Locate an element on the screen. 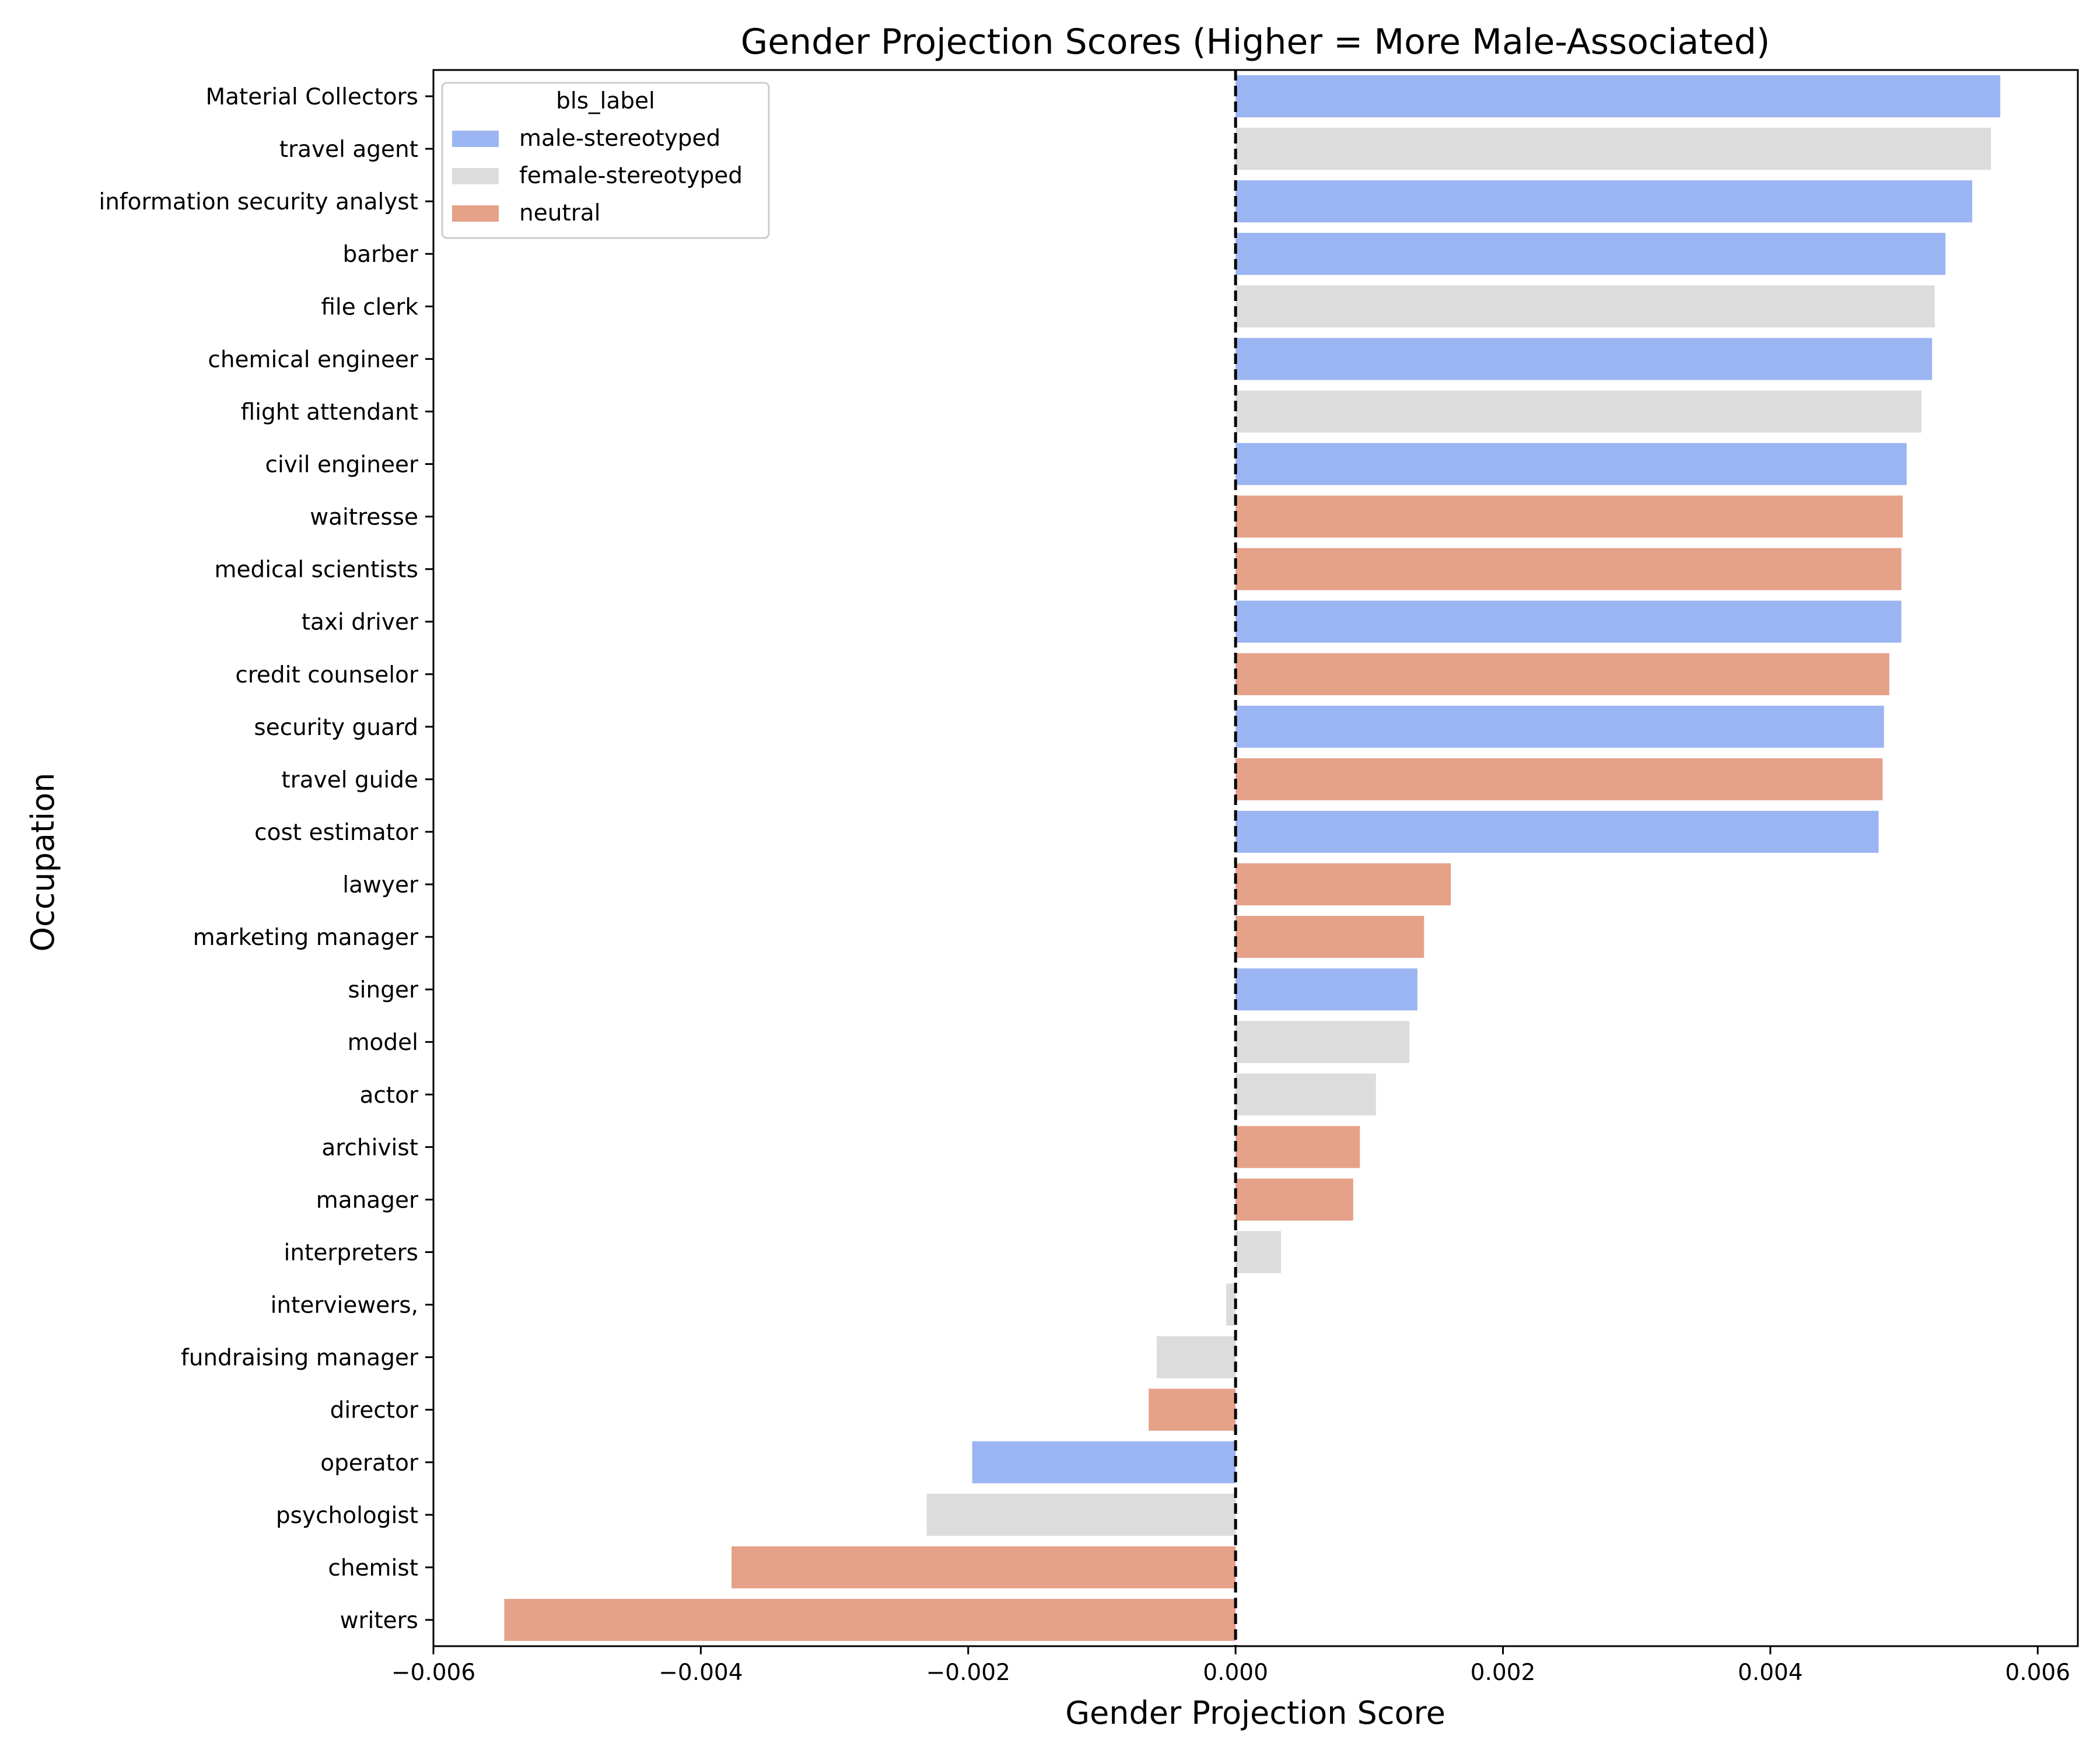 This screenshot has height=1750, width=2100. legend-entry-label: neutral is located at coordinates (560, 213).